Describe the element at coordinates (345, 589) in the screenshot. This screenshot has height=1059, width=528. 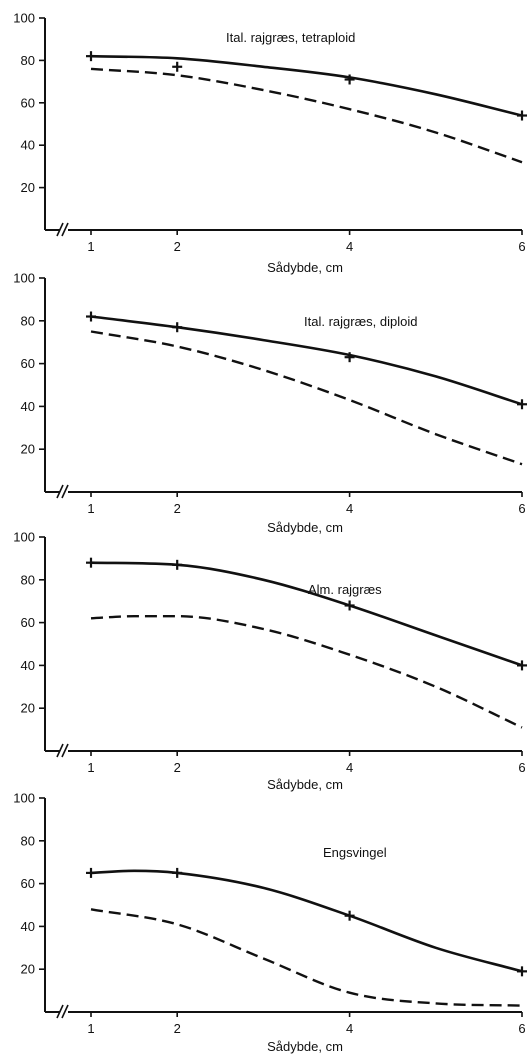
I see `panel-title: Alm. rajgræs` at that location.